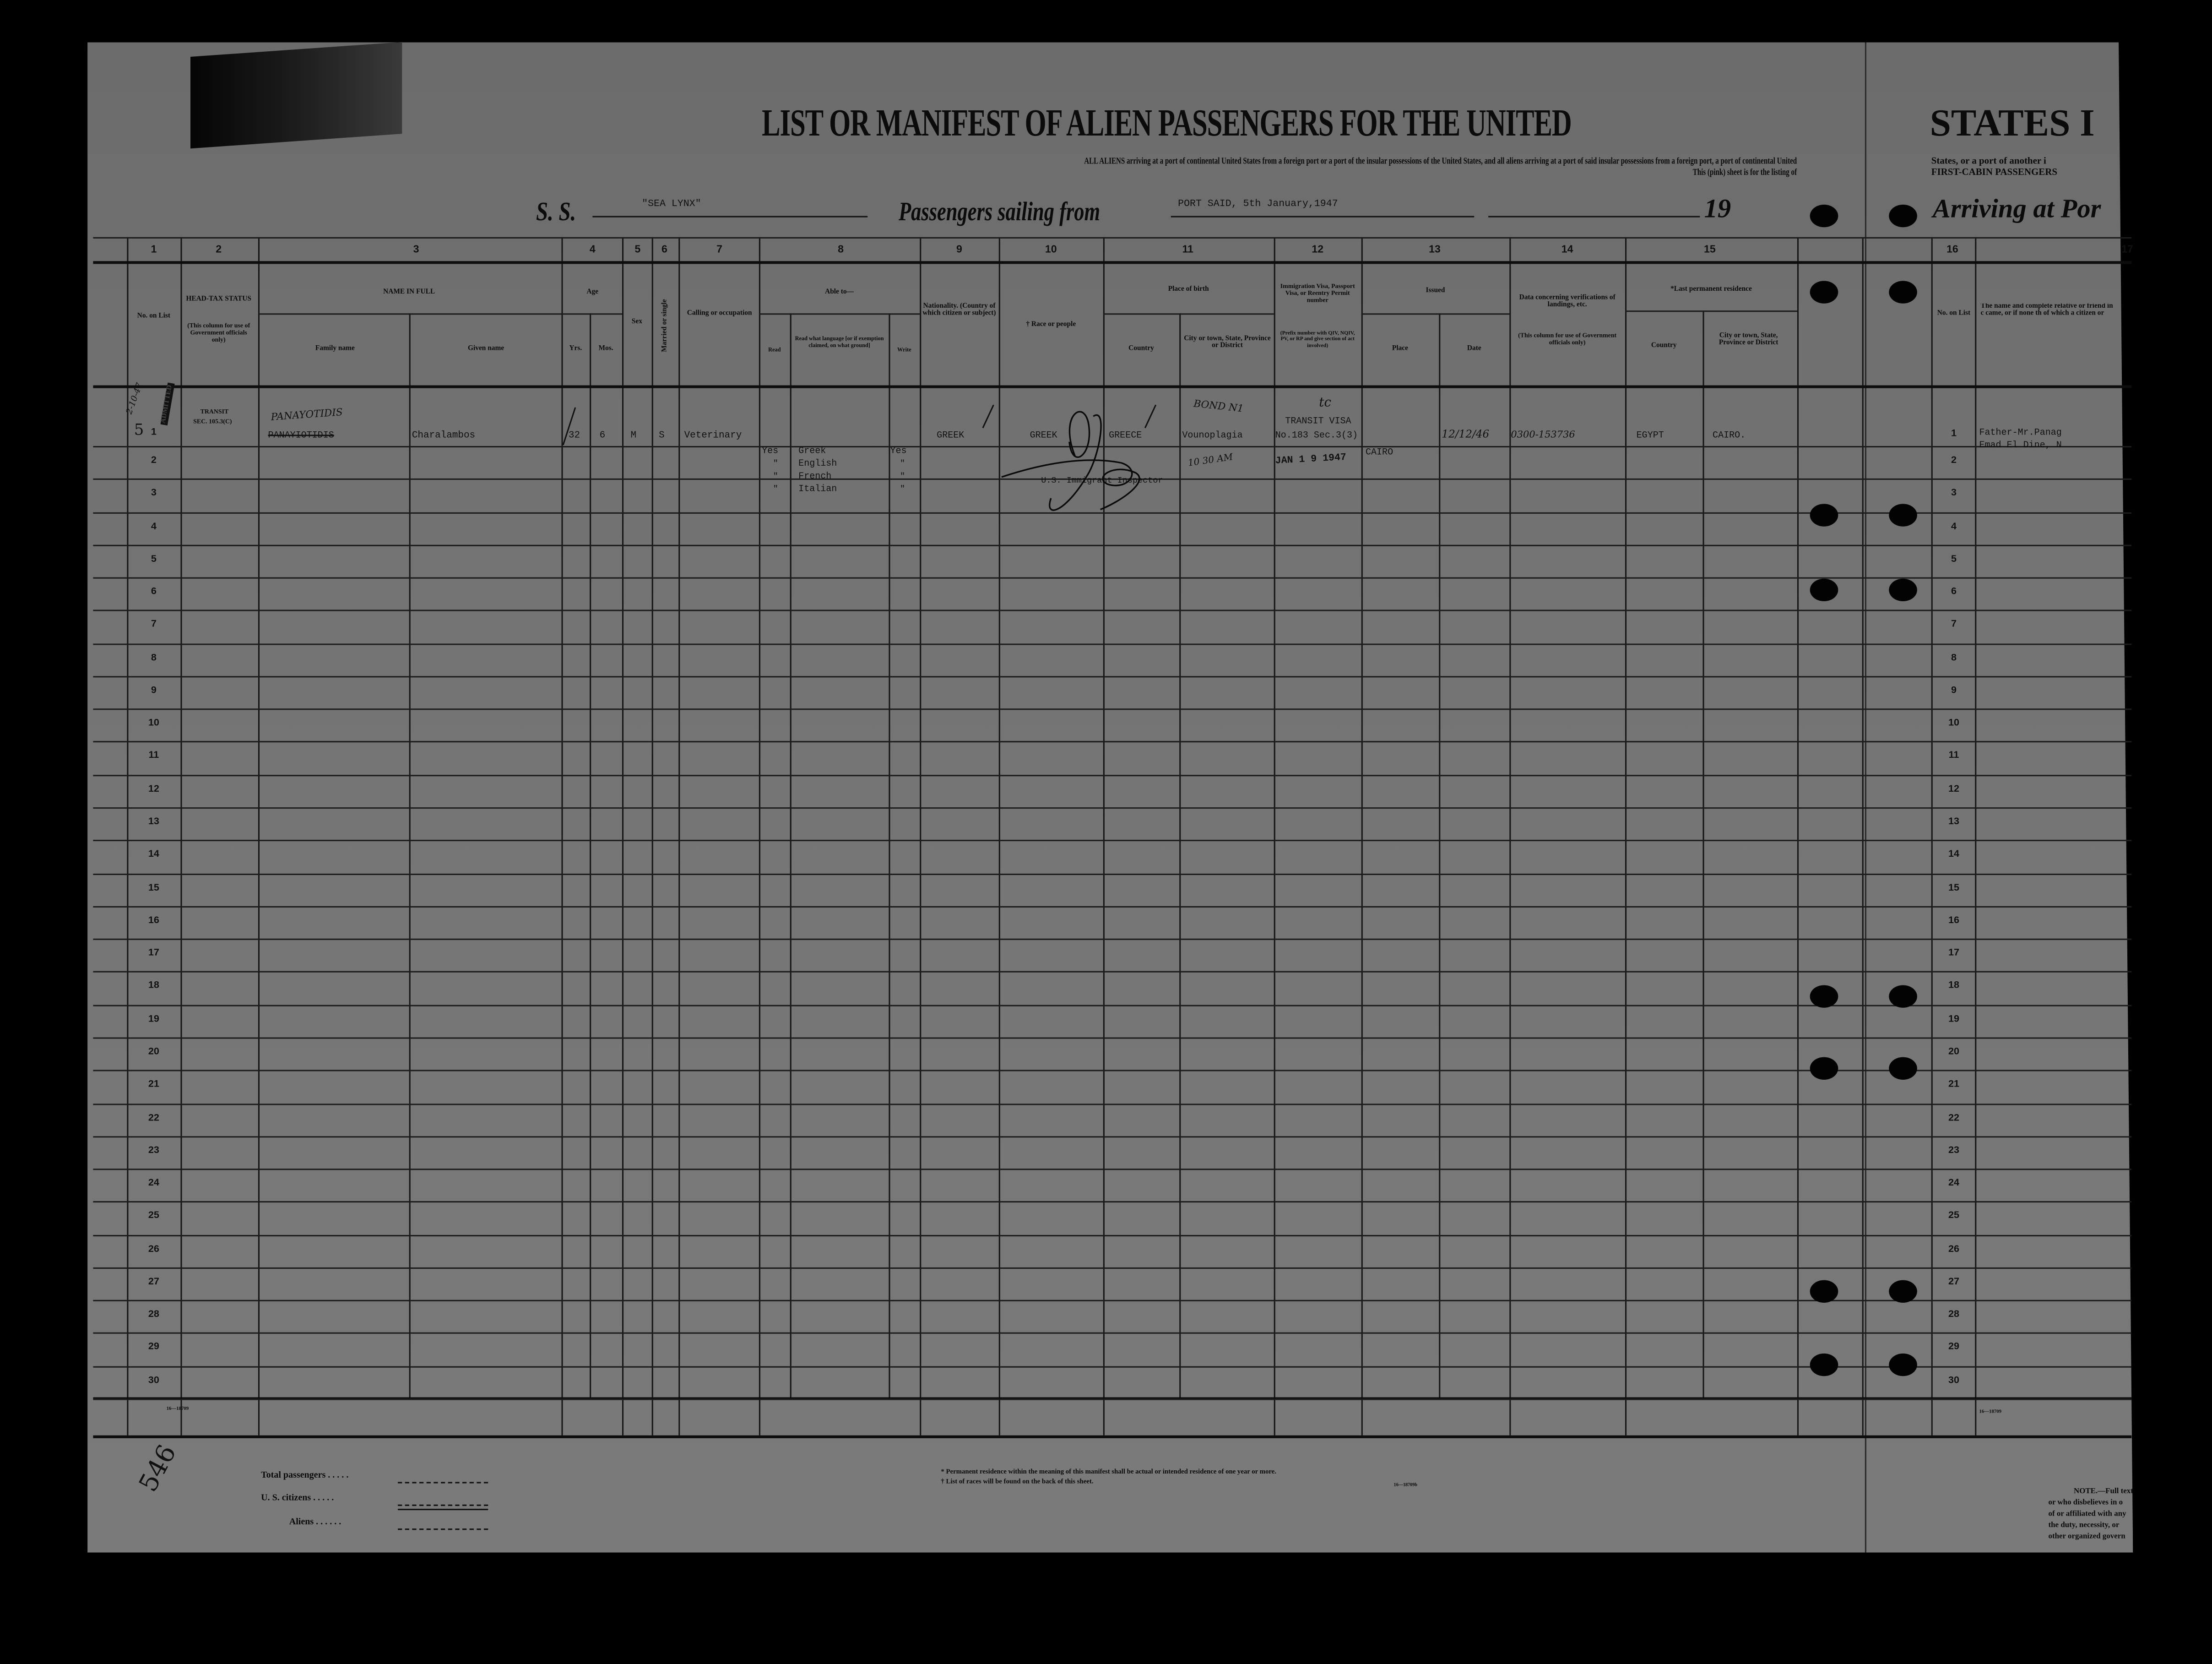  What do you see at coordinates (154, 1217) in the screenshot?
I see `row-number-left: 25` at bounding box center [154, 1217].